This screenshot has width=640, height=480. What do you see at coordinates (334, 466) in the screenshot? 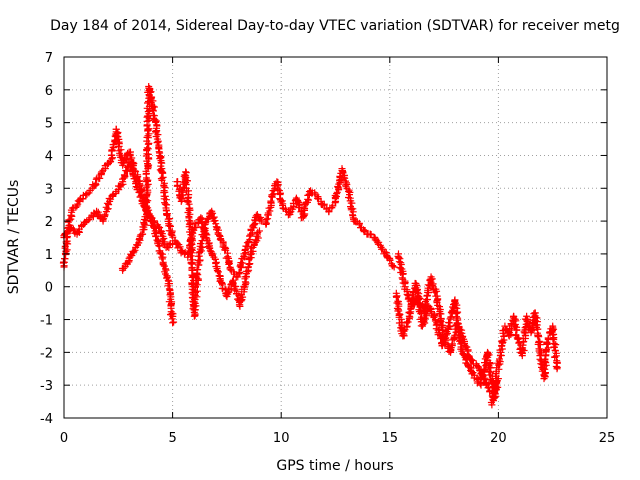
I see `x-axis-label: GPS time / hours` at bounding box center [334, 466].